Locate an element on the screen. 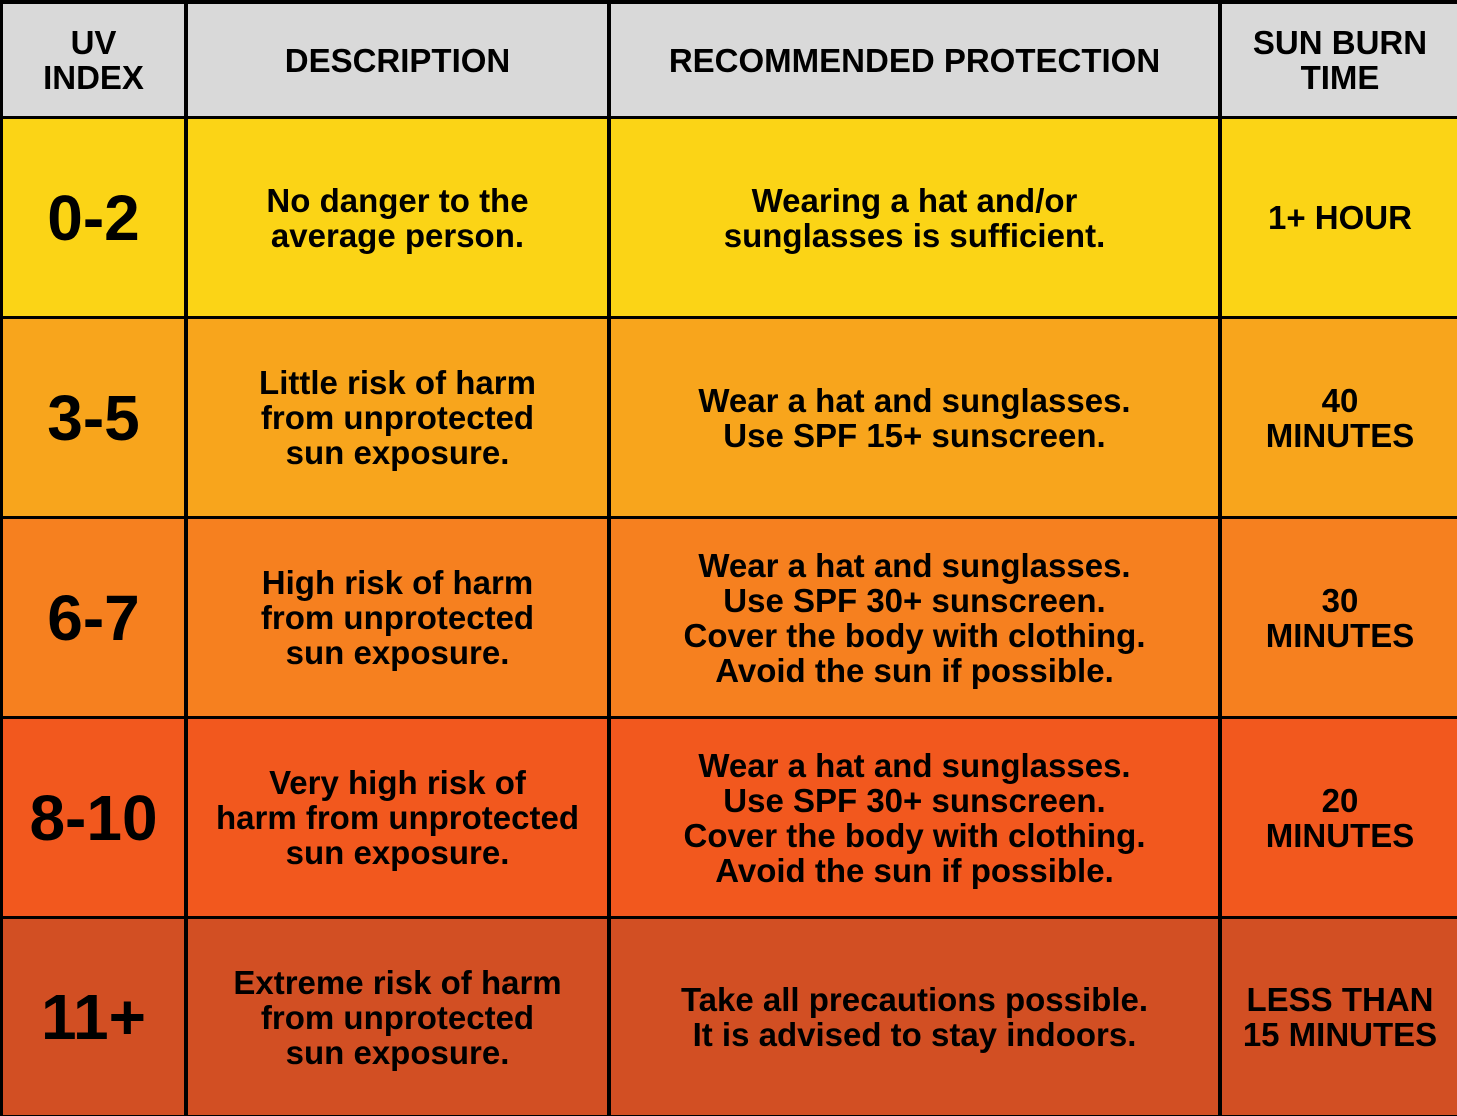  burn-time-cell: LESS THAN 15 MINUTES is located at coordinates (1339, 1017).